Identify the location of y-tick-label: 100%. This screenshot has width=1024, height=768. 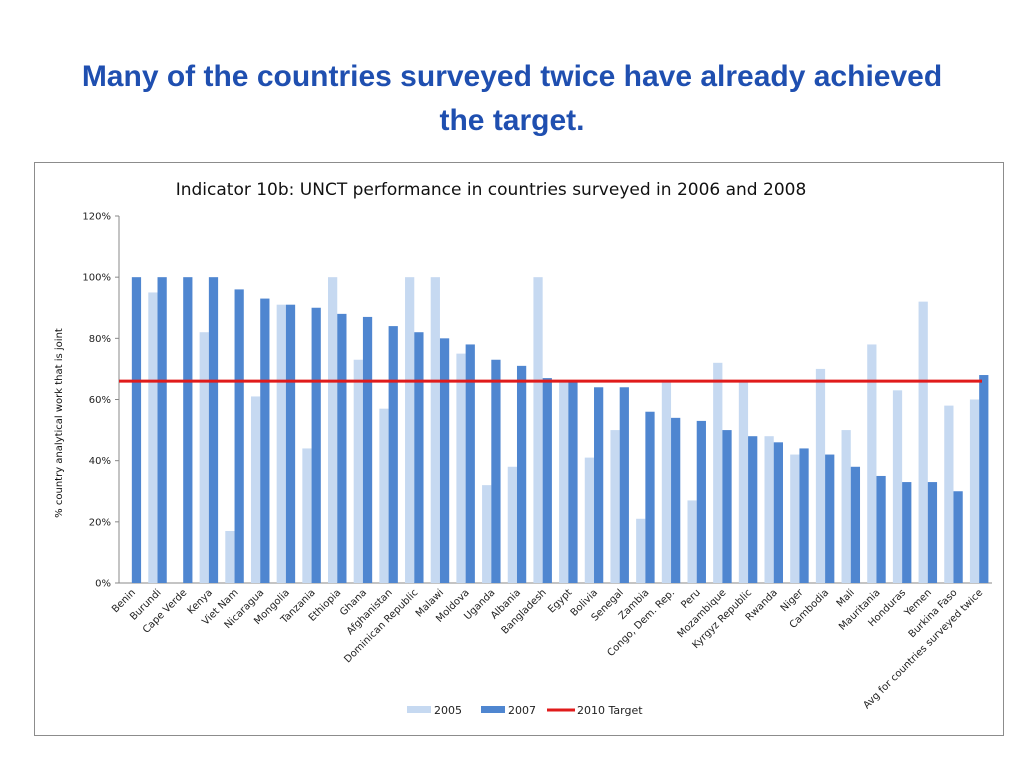
(96, 278).